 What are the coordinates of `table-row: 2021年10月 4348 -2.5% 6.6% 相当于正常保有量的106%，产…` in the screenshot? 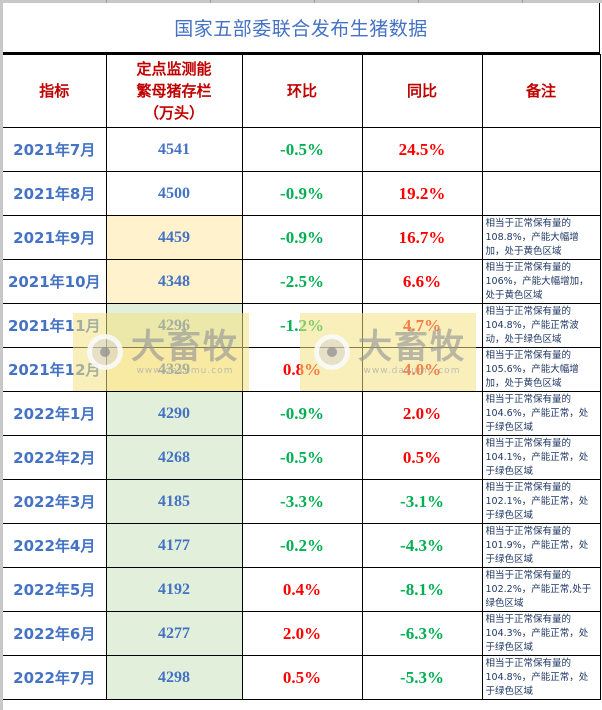 It's located at (302, 281).